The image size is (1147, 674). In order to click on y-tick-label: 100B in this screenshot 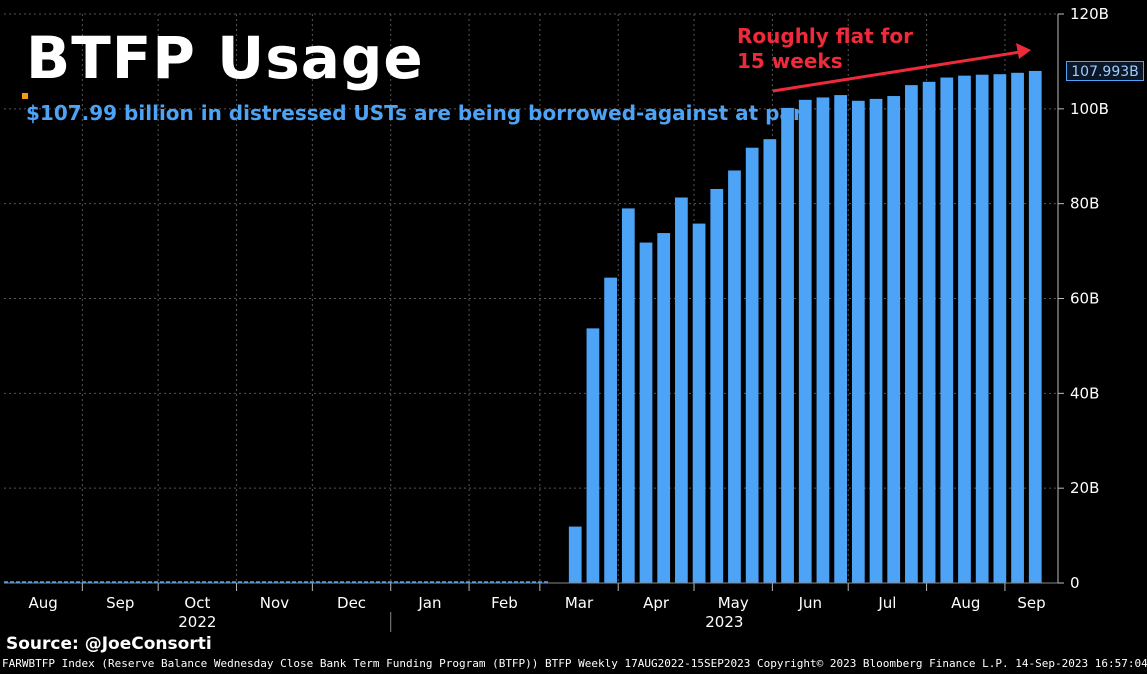, I will do `click(1089, 109)`.